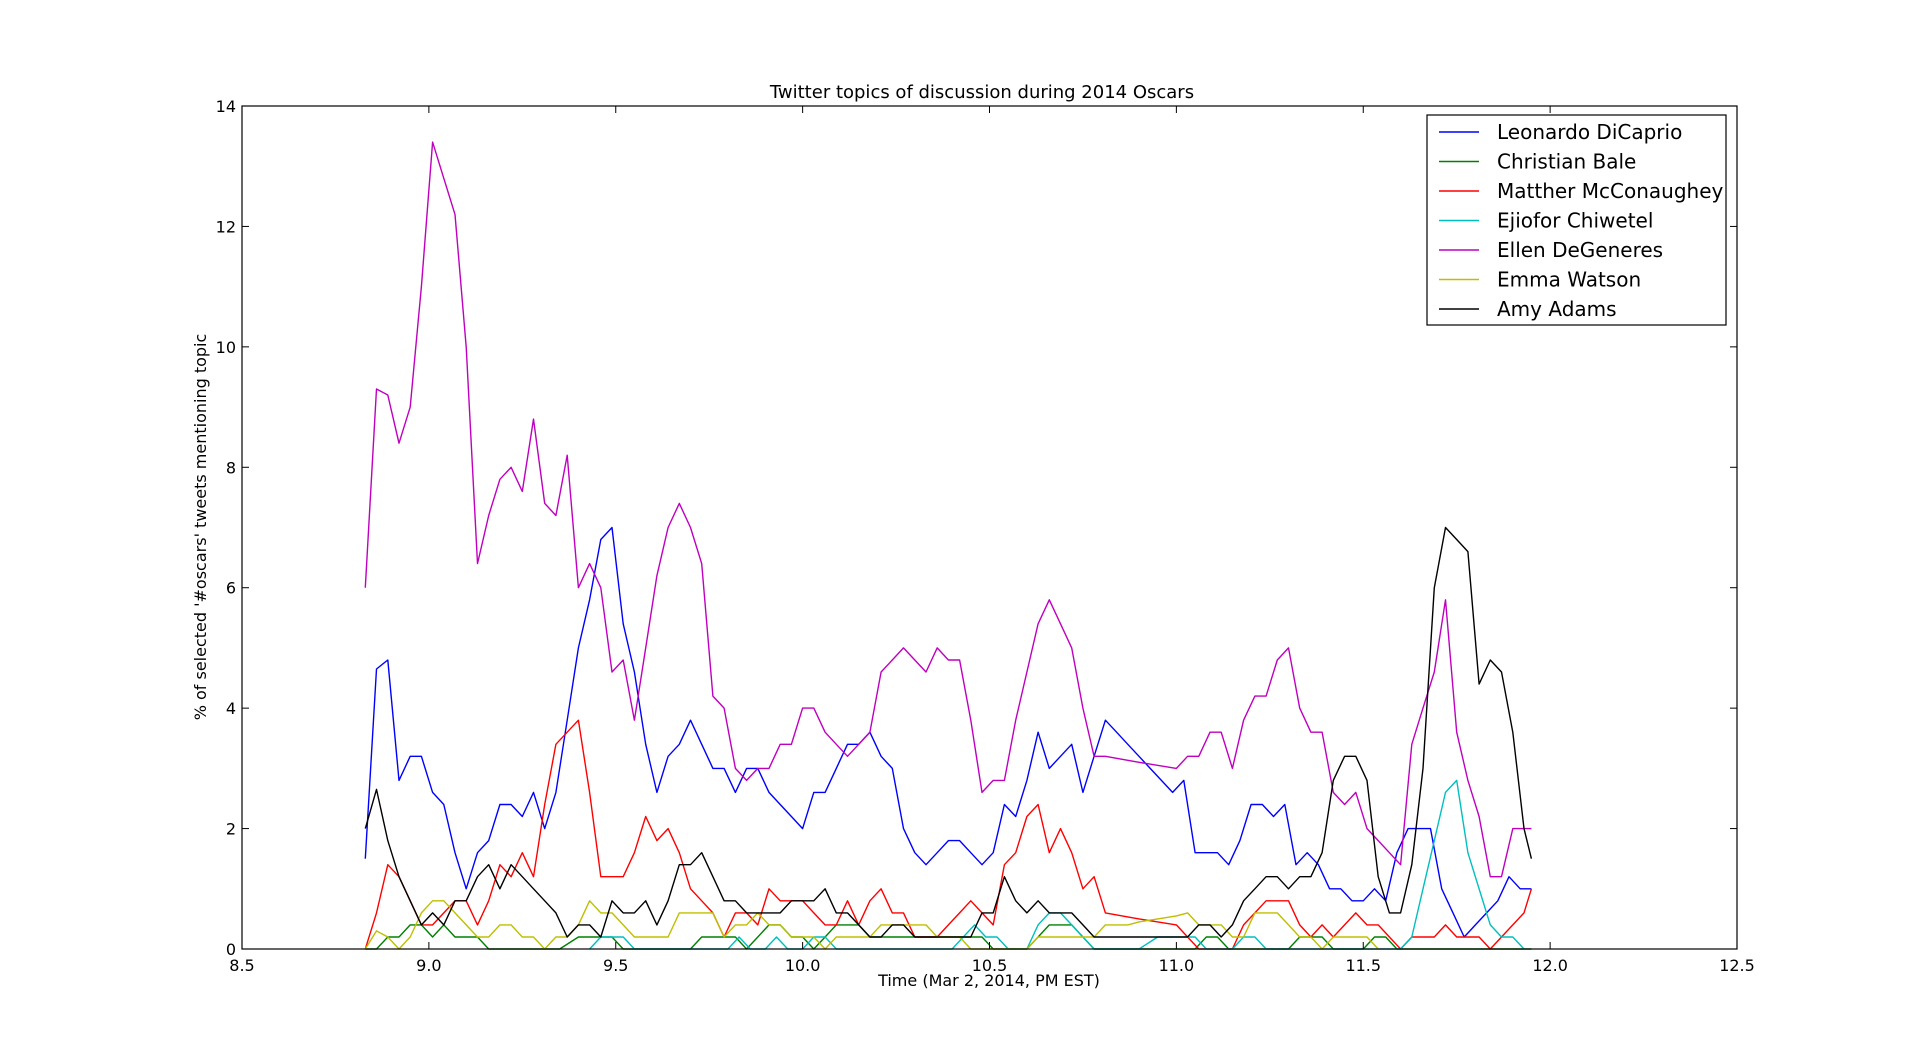  I want to click on y-tick-label: 14, so click(226, 106).